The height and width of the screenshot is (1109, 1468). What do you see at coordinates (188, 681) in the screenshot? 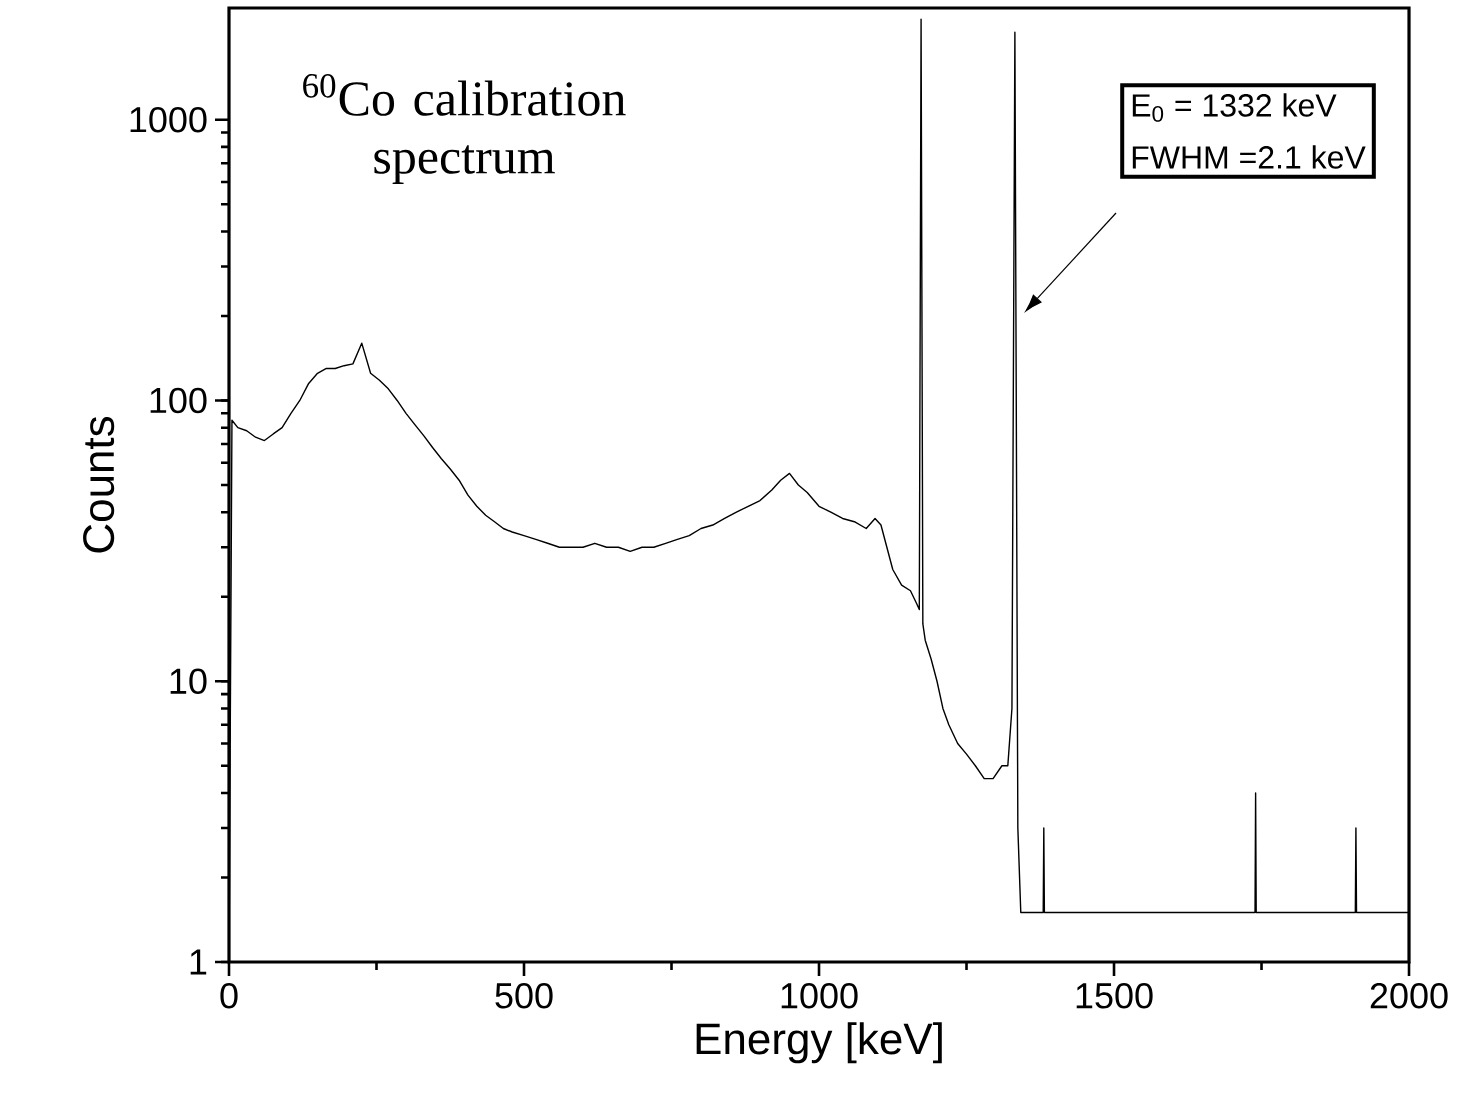
I see `y-tick-label: 10` at bounding box center [188, 681].